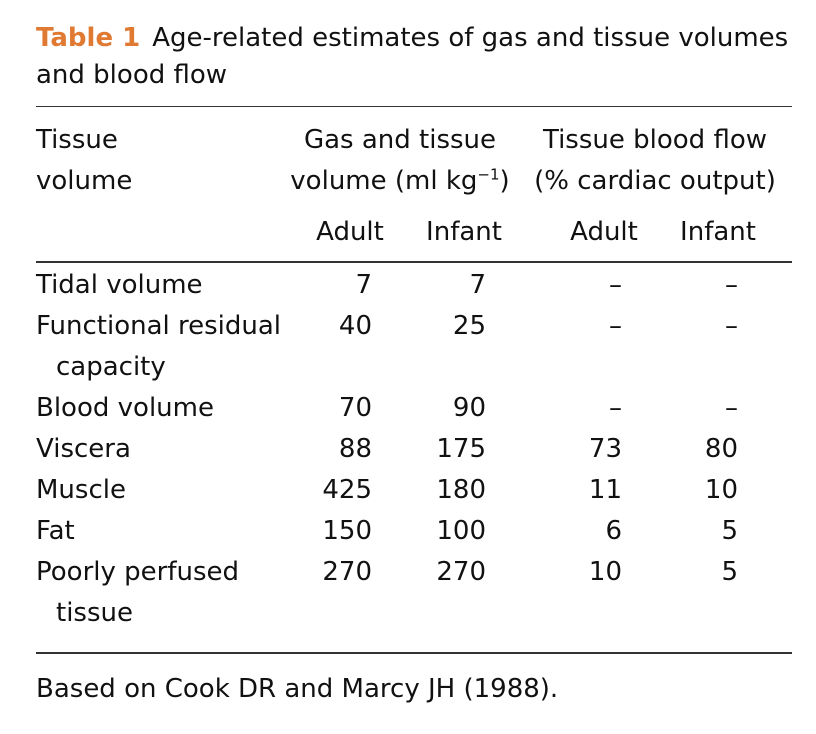 This screenshot has height=734, width=816. Describe the element at coordinates (445, 572) in the screenshot. I see `cell-infant-volume: 270` at that location.